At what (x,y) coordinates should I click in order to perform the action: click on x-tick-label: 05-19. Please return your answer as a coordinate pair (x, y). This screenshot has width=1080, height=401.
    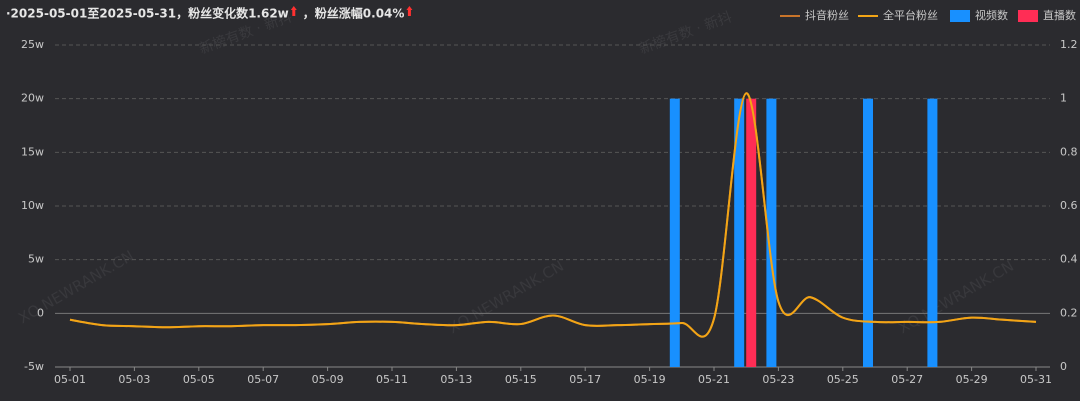
    Looking at the image, I should click on (650, 379).